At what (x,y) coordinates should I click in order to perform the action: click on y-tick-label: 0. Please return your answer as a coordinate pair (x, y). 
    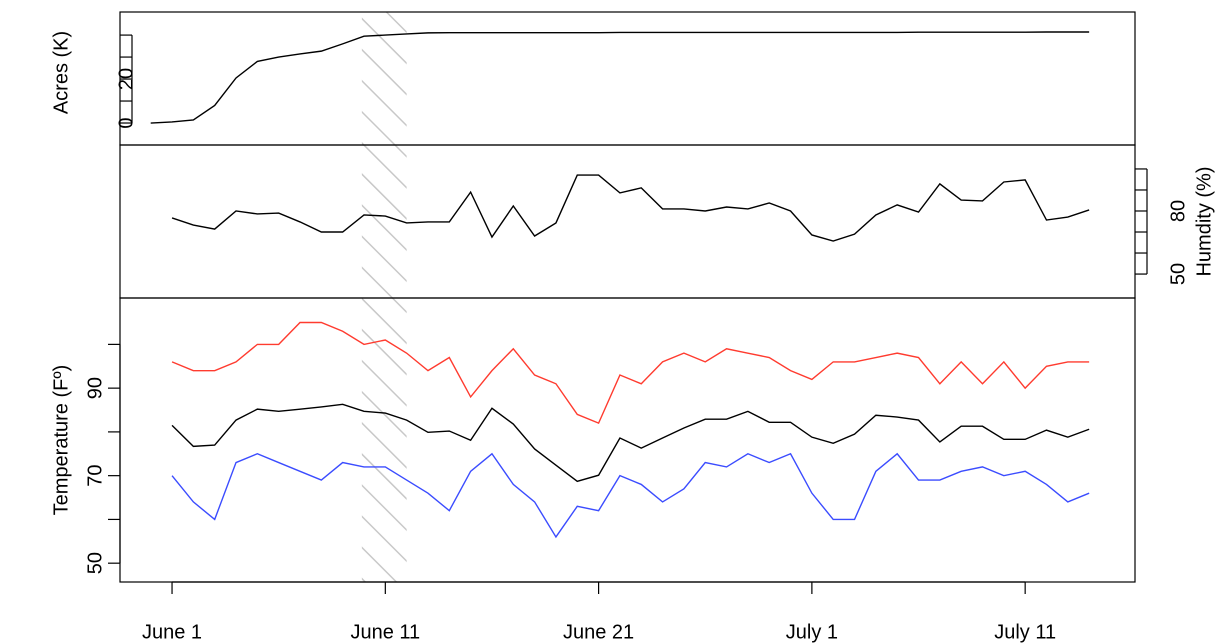
    Looking at the image, I should click on (126, 122).